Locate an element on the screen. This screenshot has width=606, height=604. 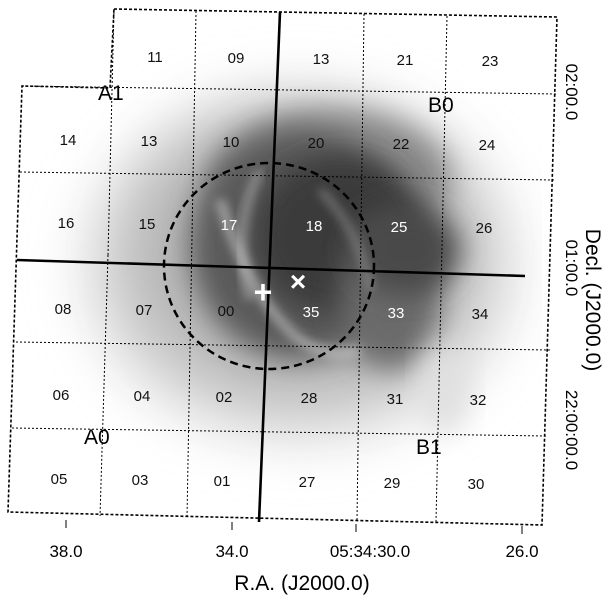
field-of-view-circle is located at coordinates (269, 266).